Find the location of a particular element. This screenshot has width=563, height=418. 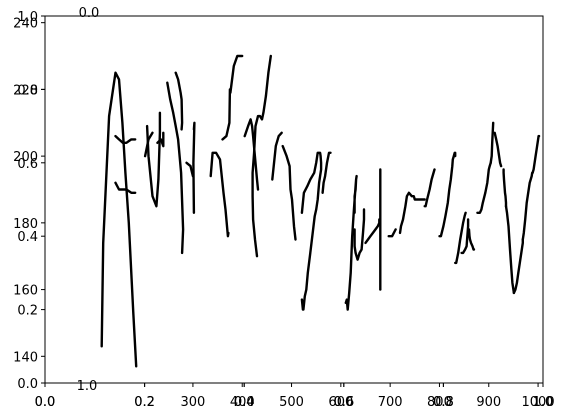

x-tick-label: 800 is located at coordinates (439, 402).